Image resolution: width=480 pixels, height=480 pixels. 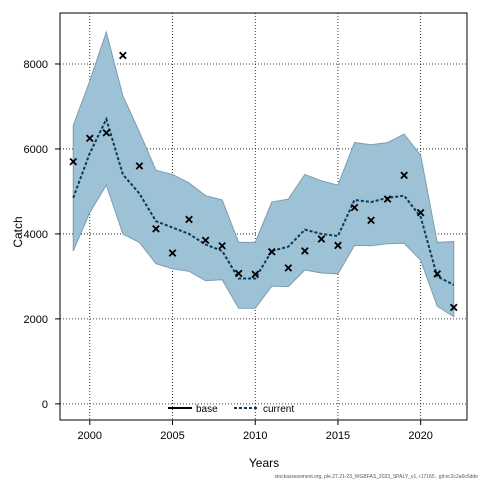 What do you see at coordinates (36, 235) in the screenshot?
I see `y-tick-label: 4000` at bounding box center [36, 235].